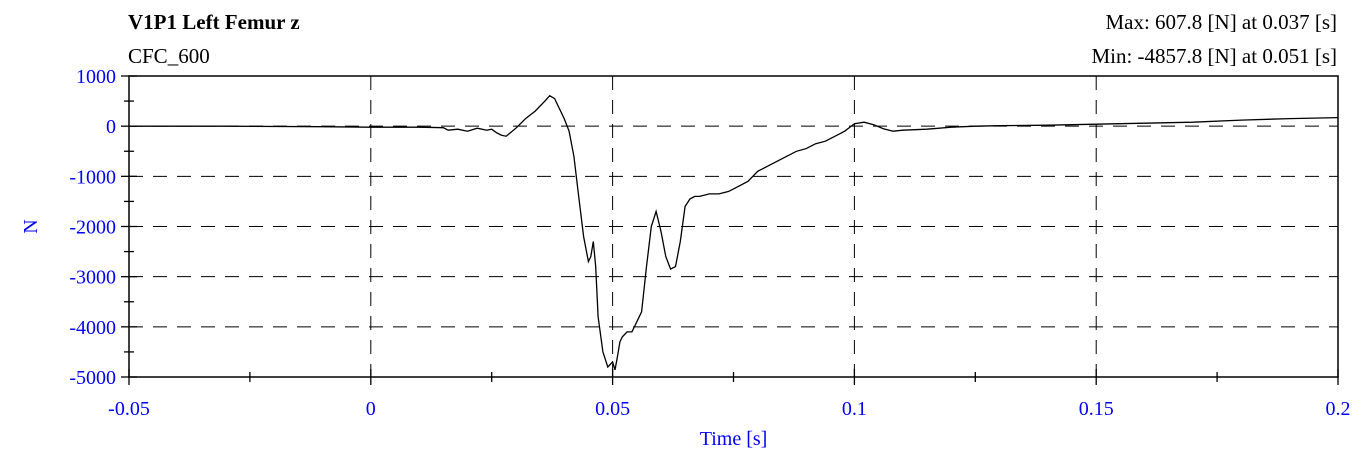 The height and width of the screenshot is (455, 1365). What do you see at coordinates (371, 409) in the screenshot?
I see `x-tick-label: 0` at bounding box center [371, 409].